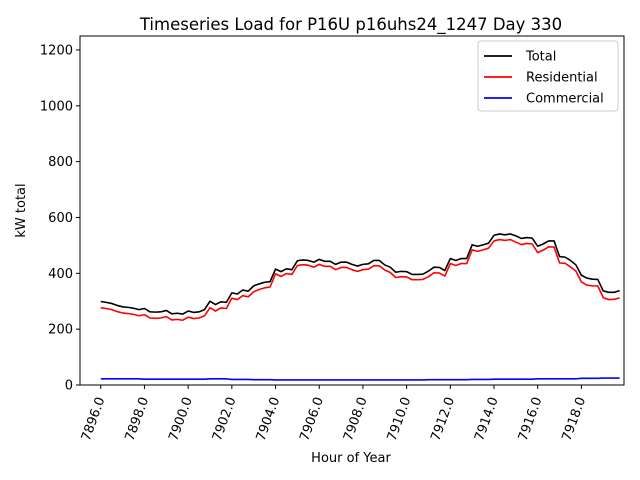  I want to click on legend: Total Residential Commercial, so click(548, 76).